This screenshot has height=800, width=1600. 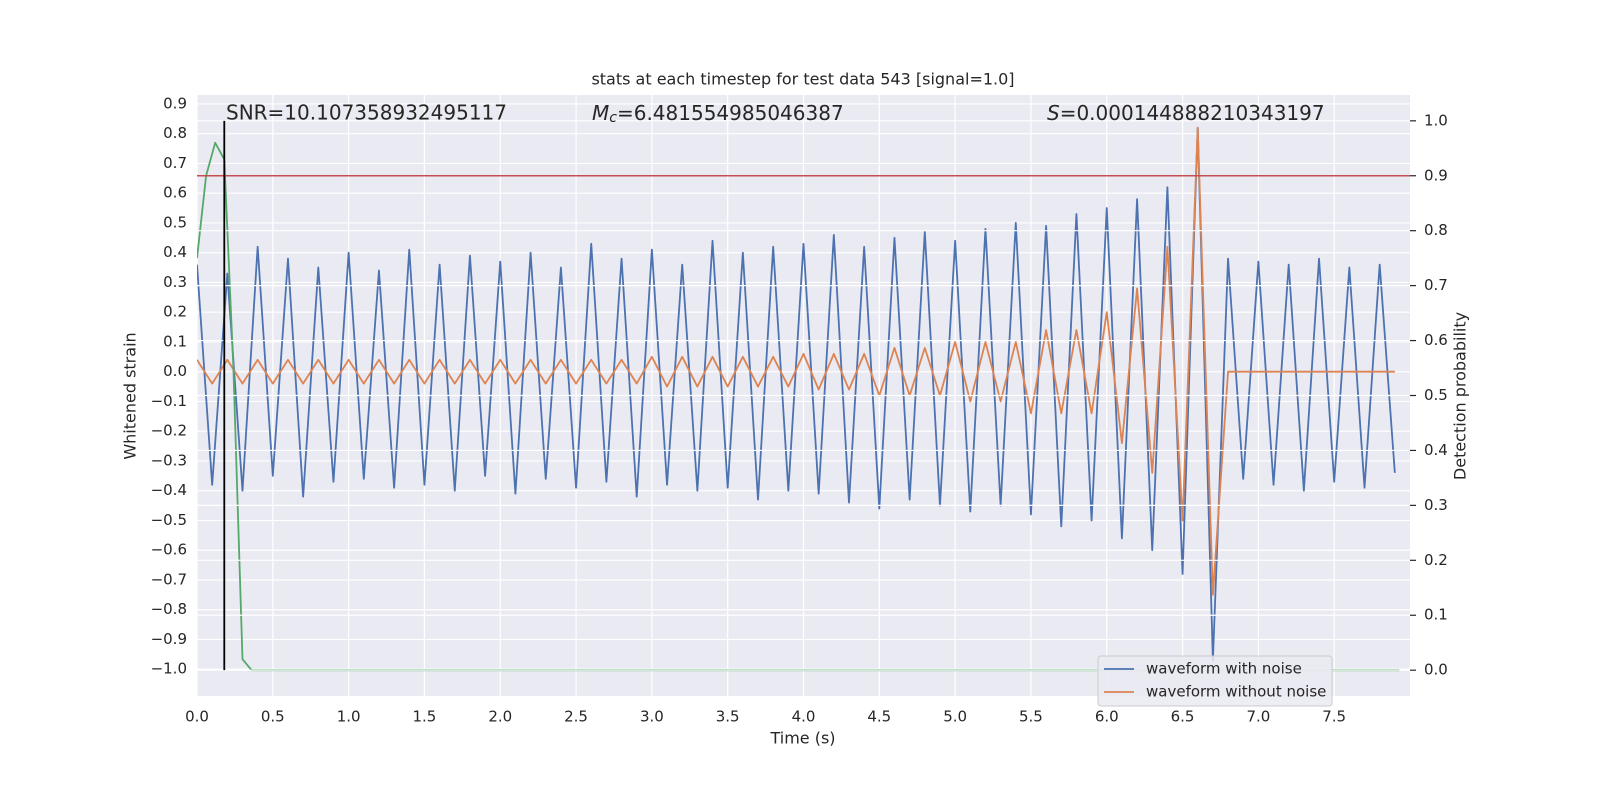 What do you see at coordinates (1436, 615) in the screenshot?
I see `y2-tick-label: 0.1` at bounding box center [1436, 615].